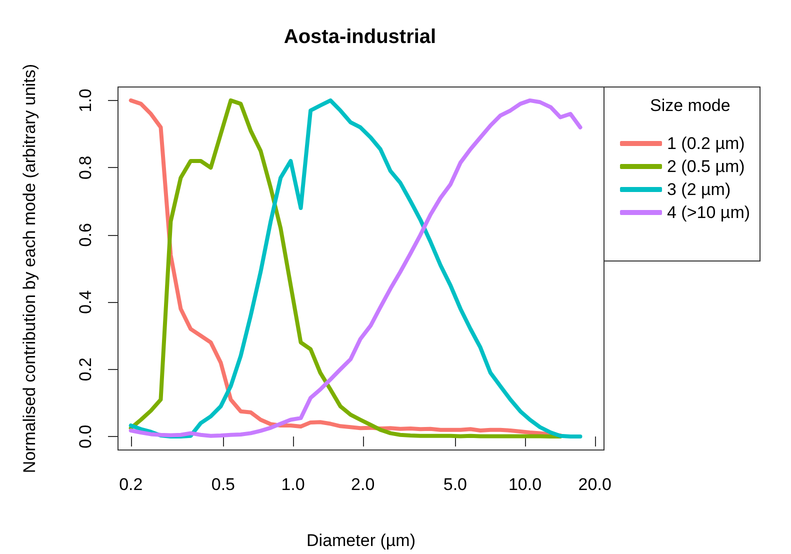 The width and height of the screenshot is (791, 554). I want to click on legend-label: 1 (0.2 µm), so click(706, 143).